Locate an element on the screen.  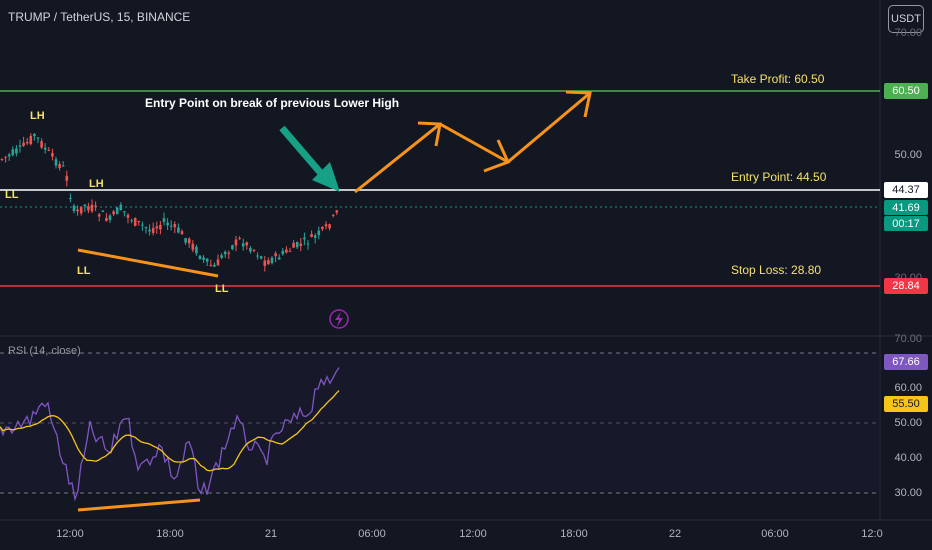
teal-arrow-shaft is located at coordinates (303, 153).